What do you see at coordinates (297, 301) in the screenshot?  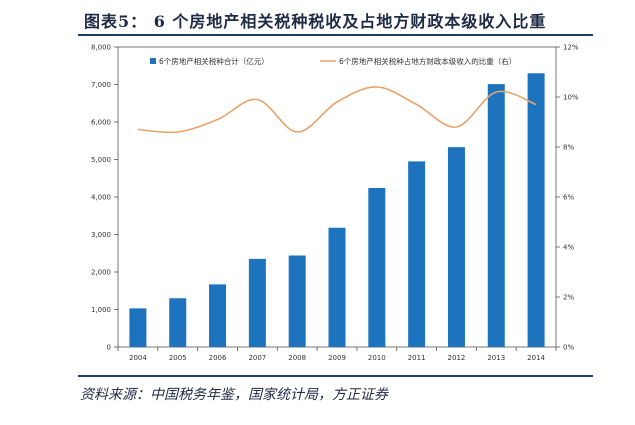 I see `bar-2008` at bounding box center [297, 301].